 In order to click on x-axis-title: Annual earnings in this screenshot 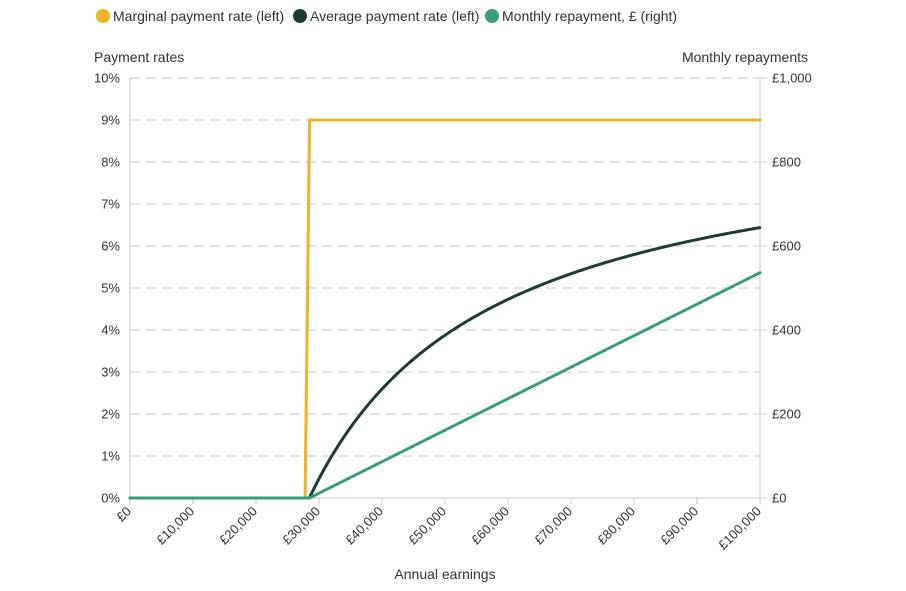, I will do `click(444, 574)`.